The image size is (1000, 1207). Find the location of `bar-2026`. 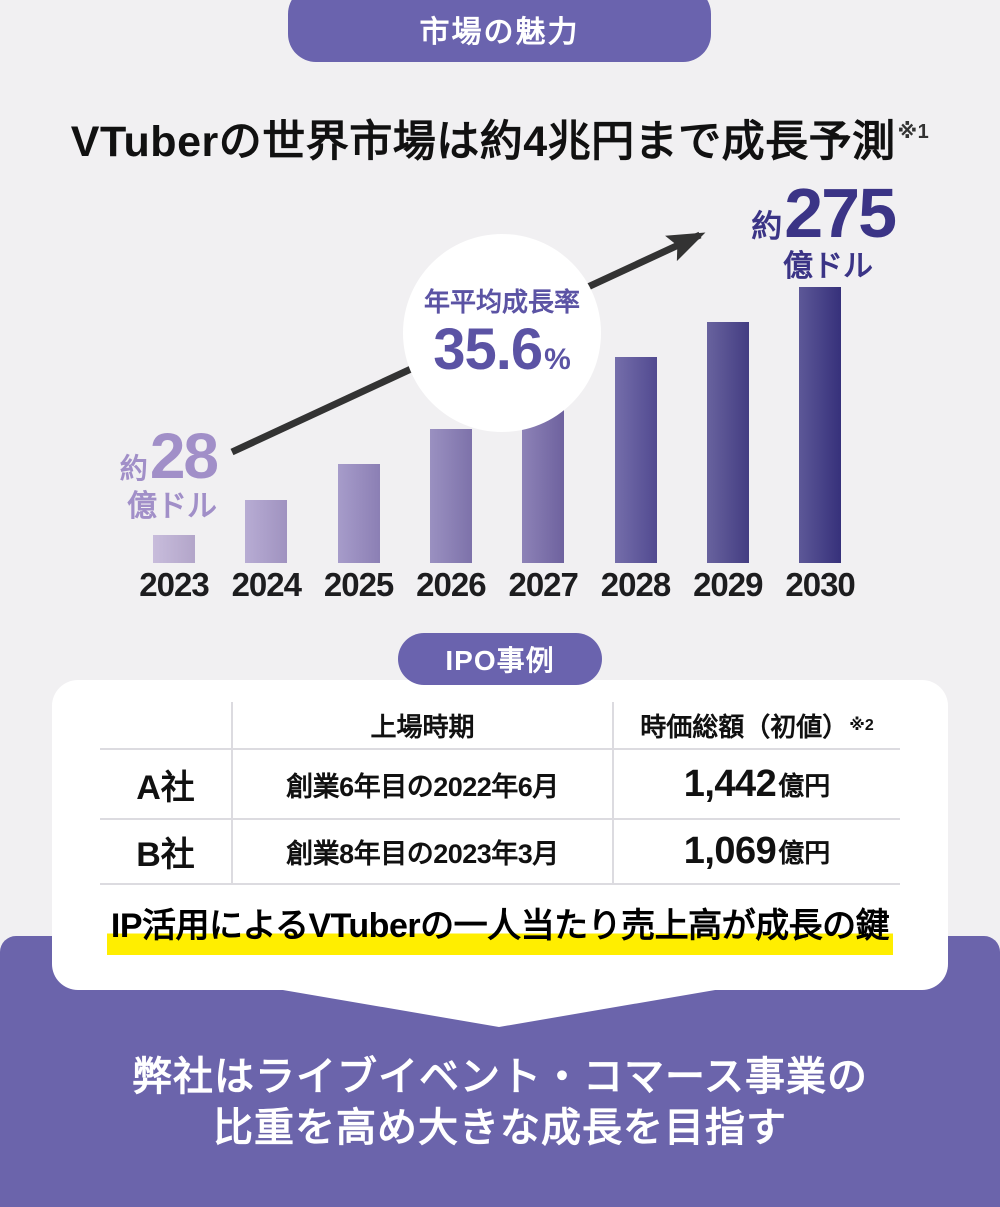

bar-2026 is located at coordinates (450, 496).